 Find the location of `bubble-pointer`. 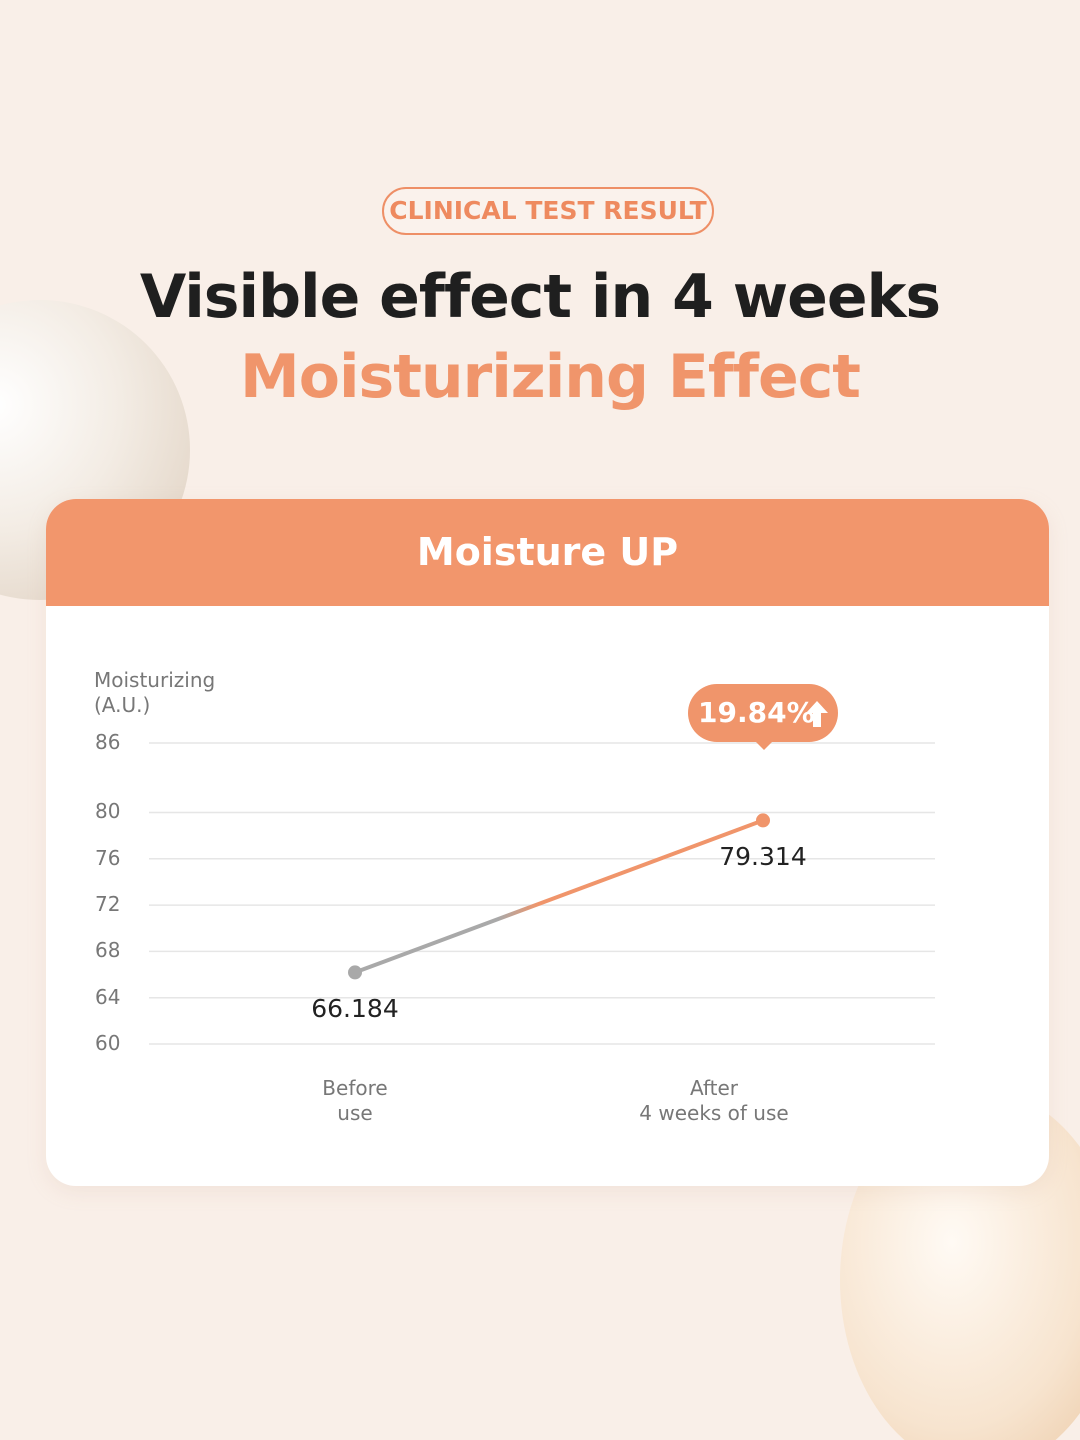

bubble-pointer is located at coordinates (764, 745).